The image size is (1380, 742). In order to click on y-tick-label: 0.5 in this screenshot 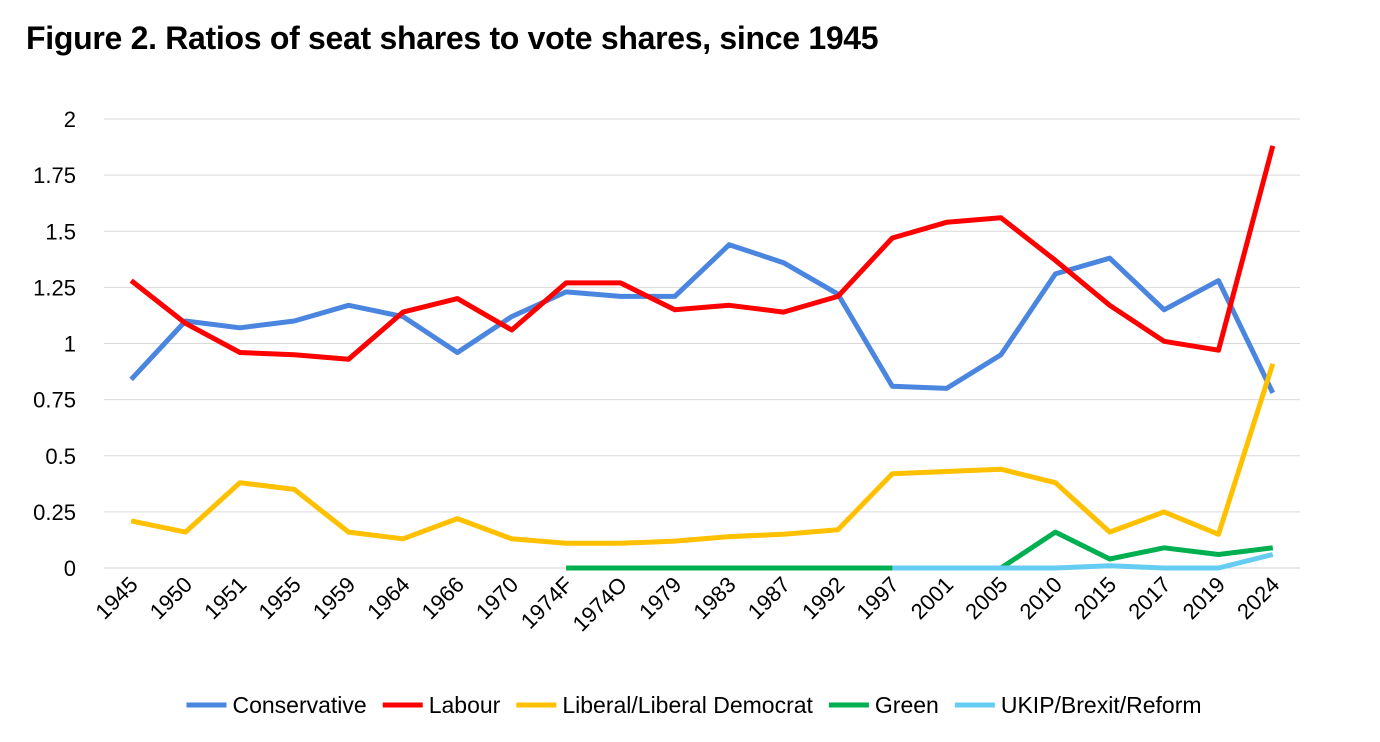, I will do `click(60, 456)`.